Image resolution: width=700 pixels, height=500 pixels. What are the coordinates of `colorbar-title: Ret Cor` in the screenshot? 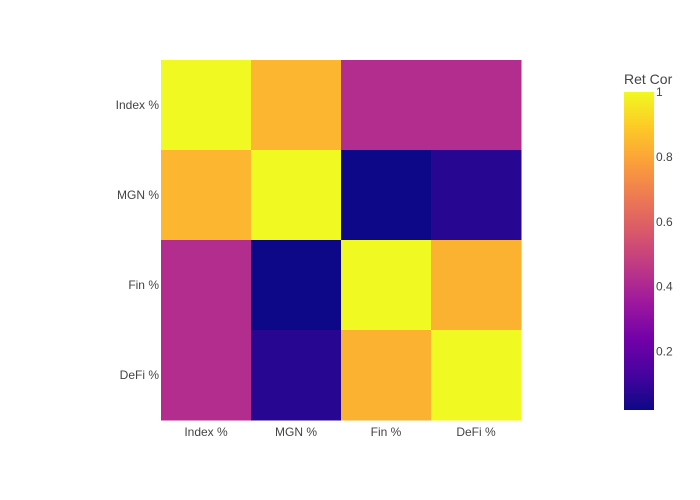 It's located at (648, 79).